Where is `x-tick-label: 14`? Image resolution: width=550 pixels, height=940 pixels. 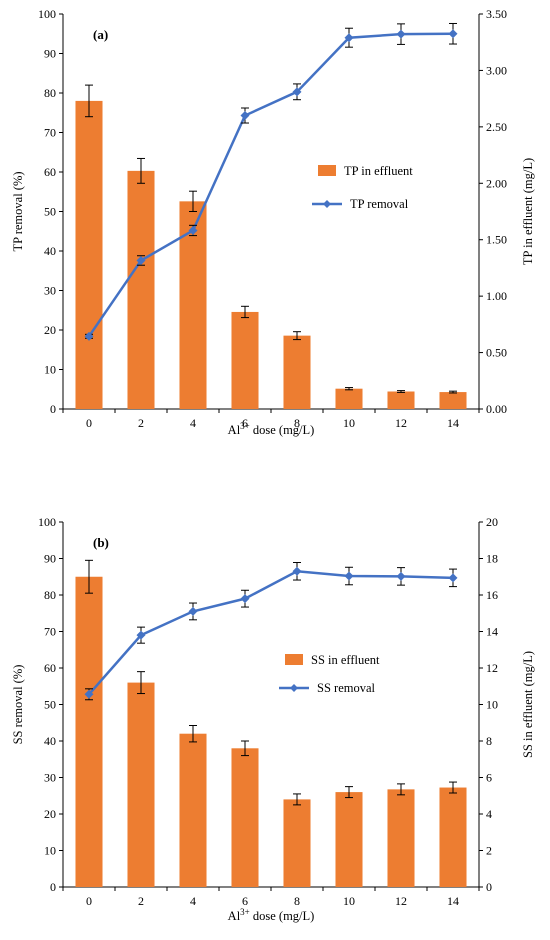
x-tick-label: 14 is located at coordinates (453, 423).